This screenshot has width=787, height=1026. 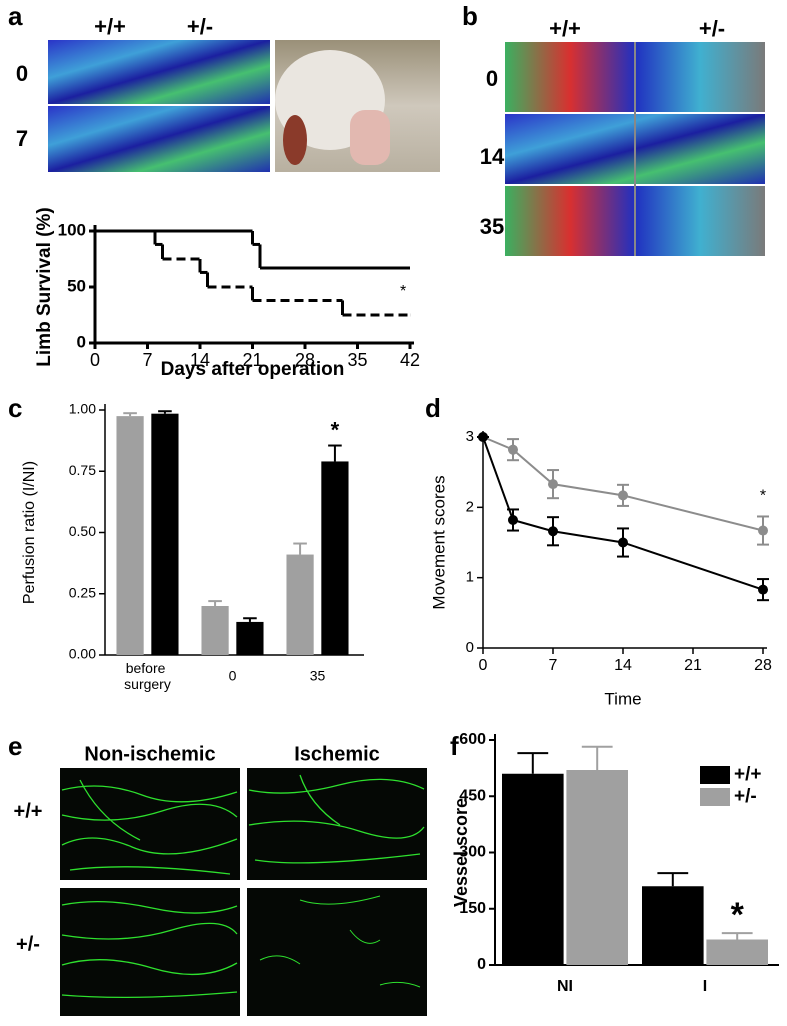 I want to click on y-axis-label: Movement scores, so click(x=438, y=542).